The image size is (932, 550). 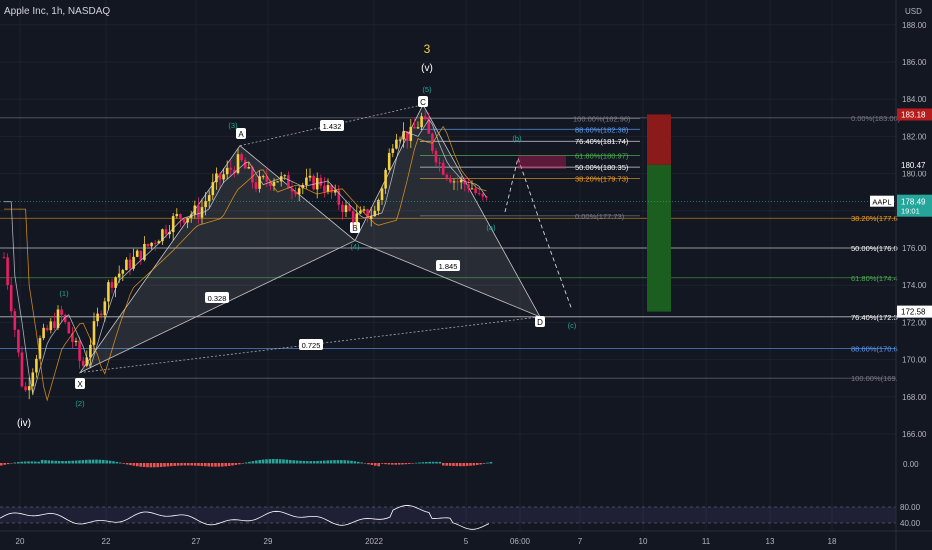 I want to click on chart-title: Apple Inc, 1h, NASDAQ, so click(x=57, y=11).